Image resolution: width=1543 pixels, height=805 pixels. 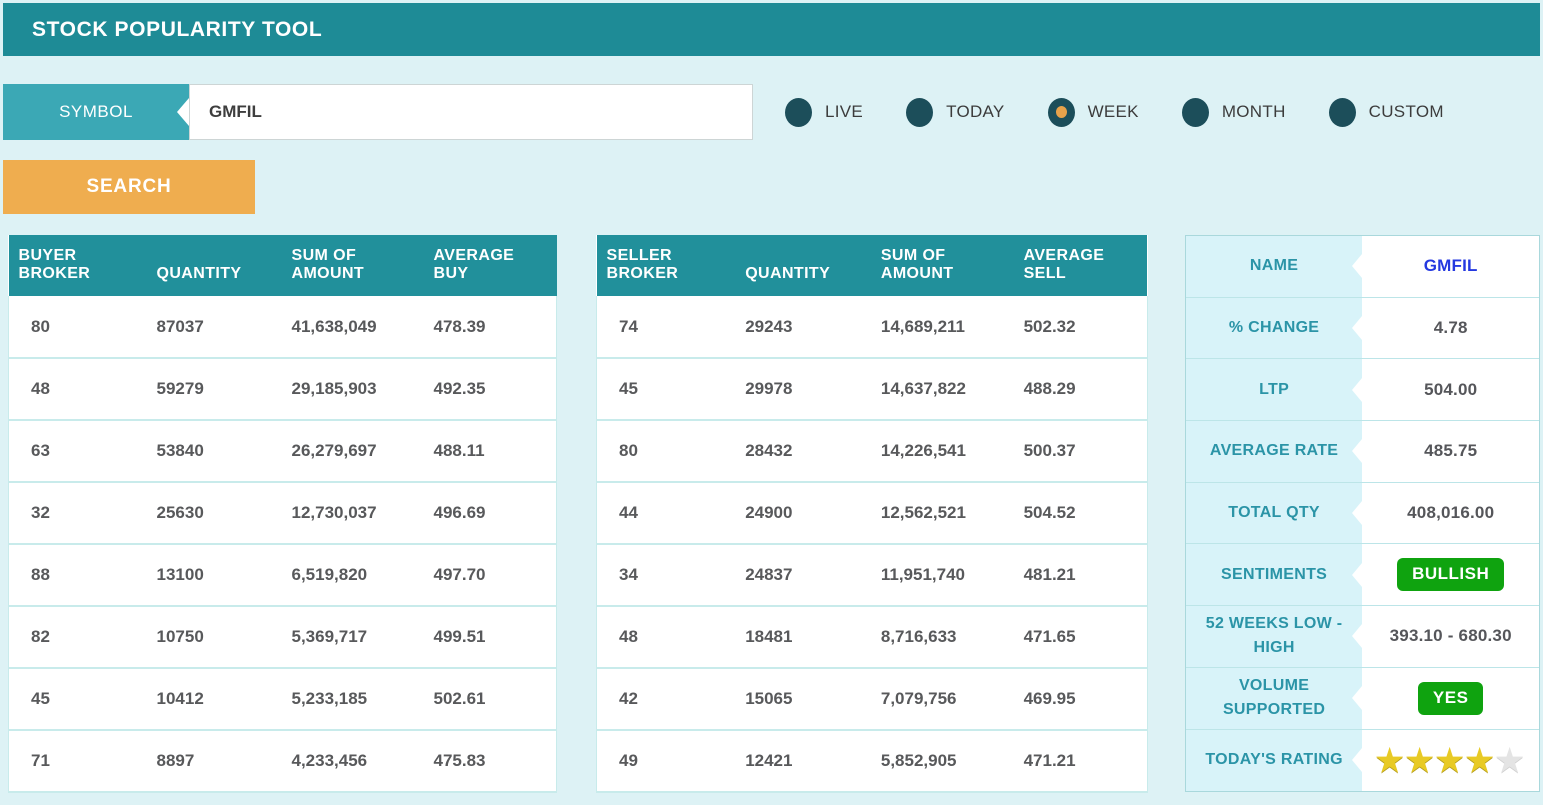 I want to click on summary-row-volume-supported: VOLUME SUPPORTED YES, so click(x=1362, y=698).